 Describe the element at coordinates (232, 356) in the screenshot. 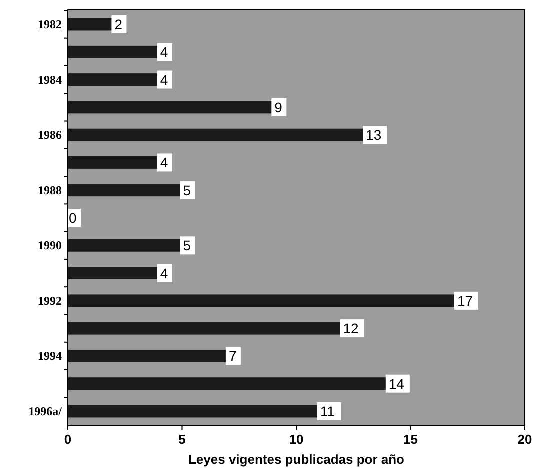

I see `data-label: 7` at that location.